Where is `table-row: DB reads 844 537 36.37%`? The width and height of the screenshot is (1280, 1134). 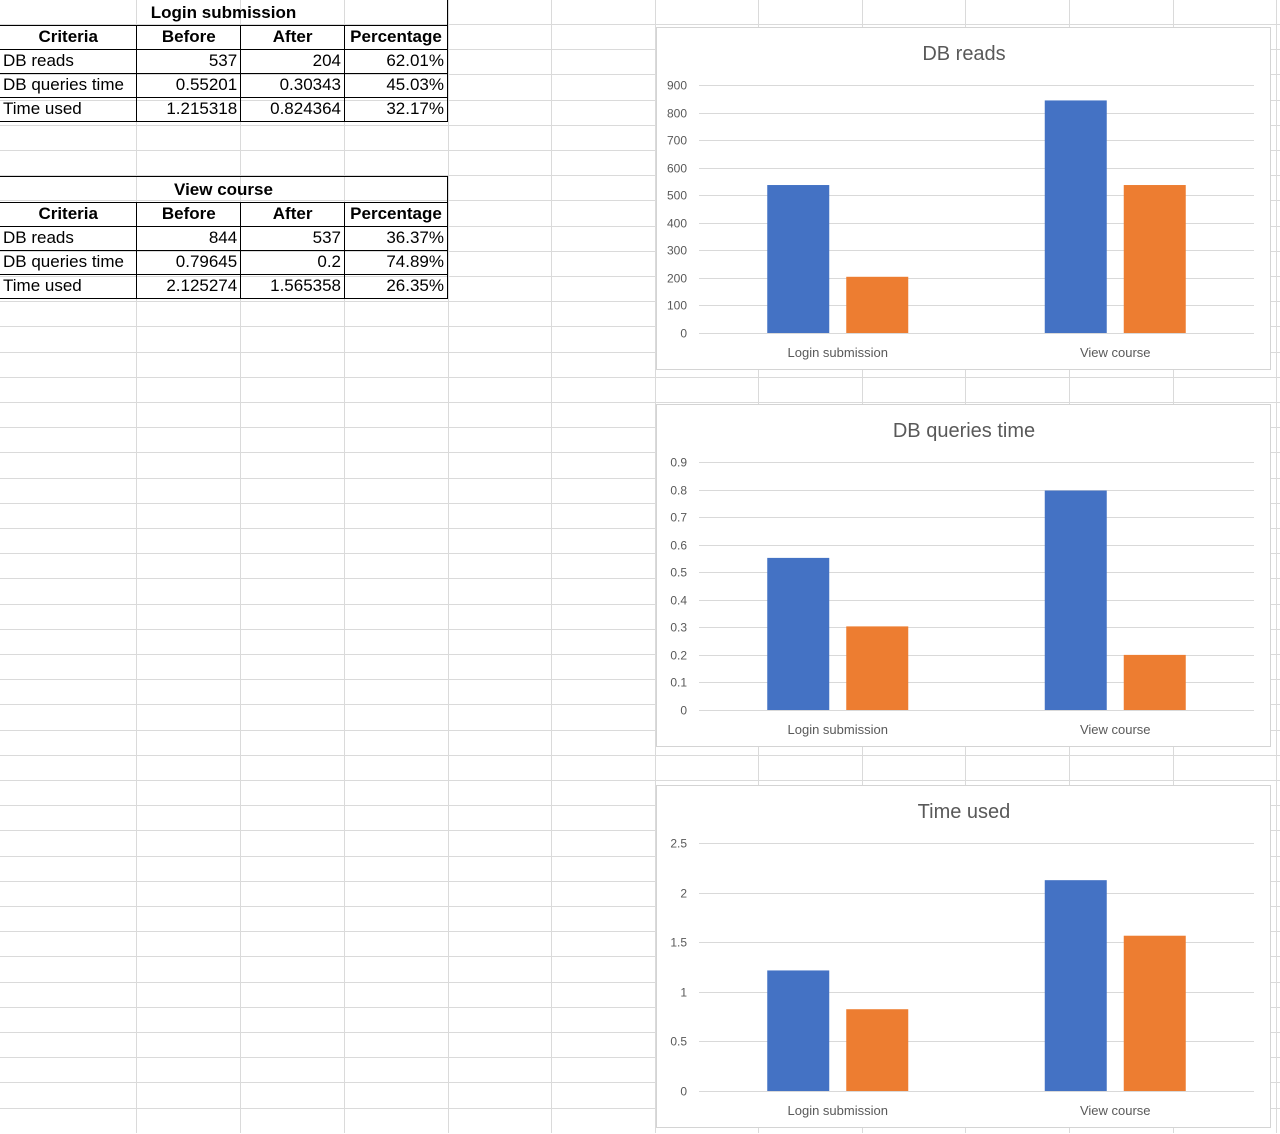 table-row: DB reads 844 537 36.37% is located at coordinates (224, 238).